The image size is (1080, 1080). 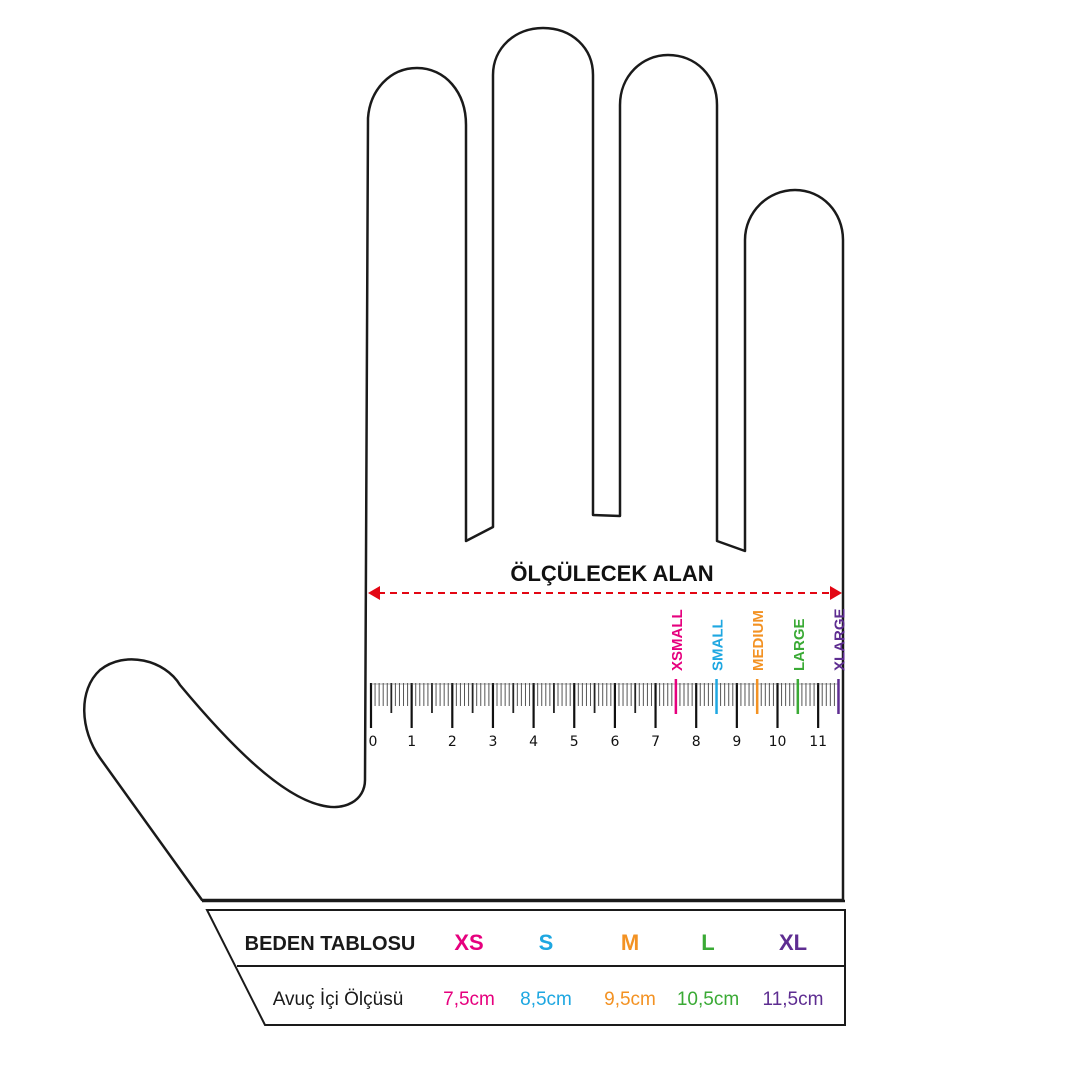 I want to click on ruler-tick-label: 3, so click(x=492, y=742).